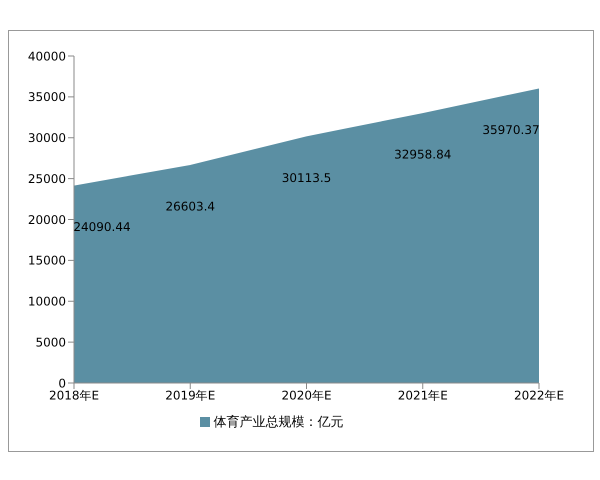  Describe the element at coordinates (47, 138) in the screenshot. I see `y-tick-label: 30000` at that location.